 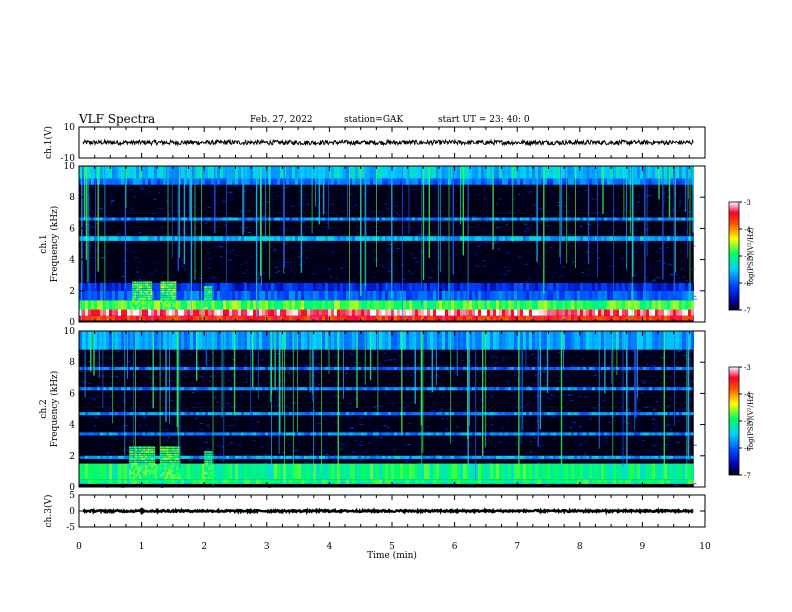 What do you see at coordinates (68, 159) in the screenshot?
I see `y-tick-label: -10` at bounding box center [68, 159].